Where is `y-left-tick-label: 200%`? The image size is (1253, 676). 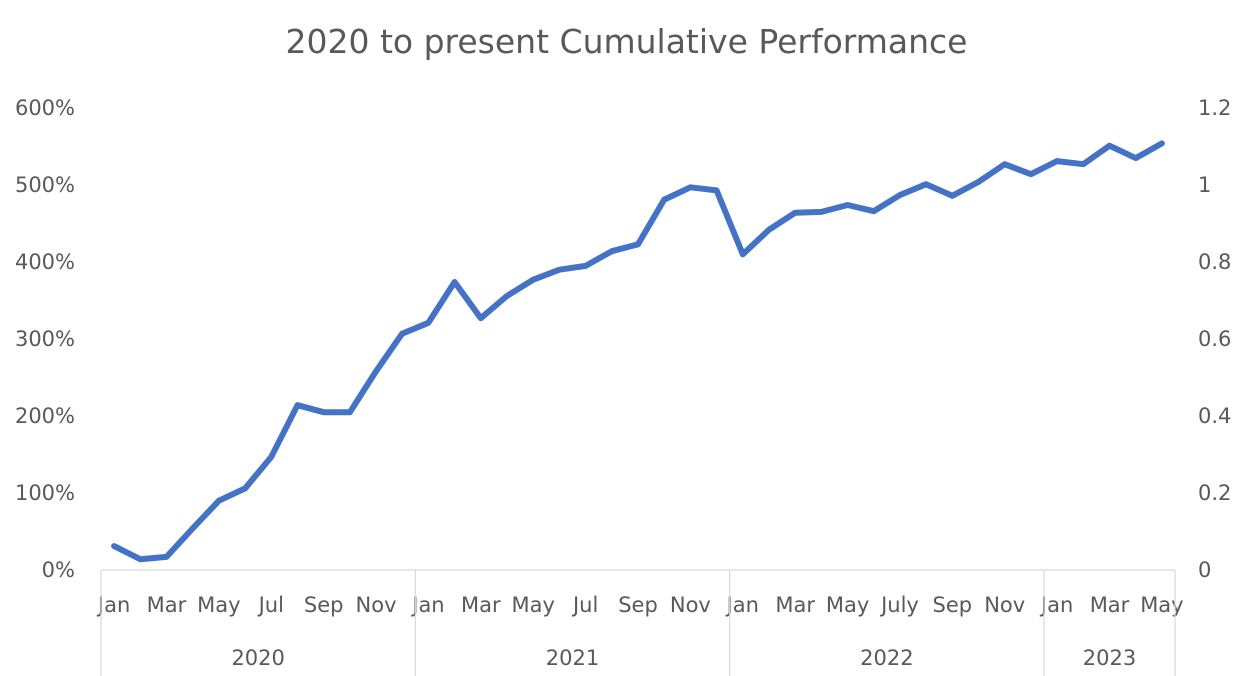 y-left-tick-label: 200% is located at coordinates (45, 416).